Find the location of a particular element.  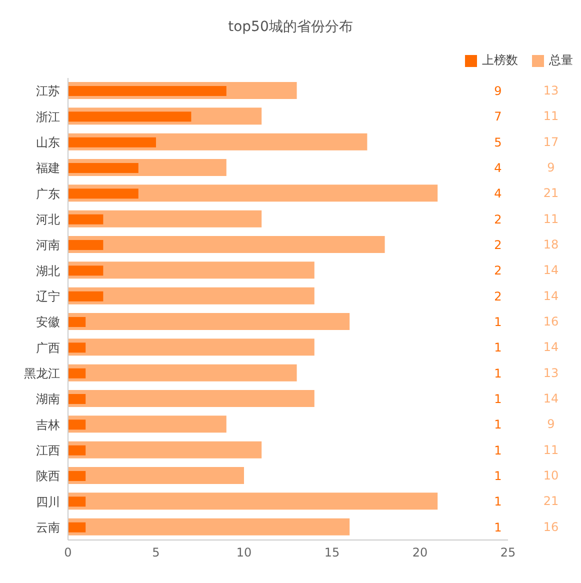

chart-title: top50城的省份分布 is located at coordinates (290, 27).